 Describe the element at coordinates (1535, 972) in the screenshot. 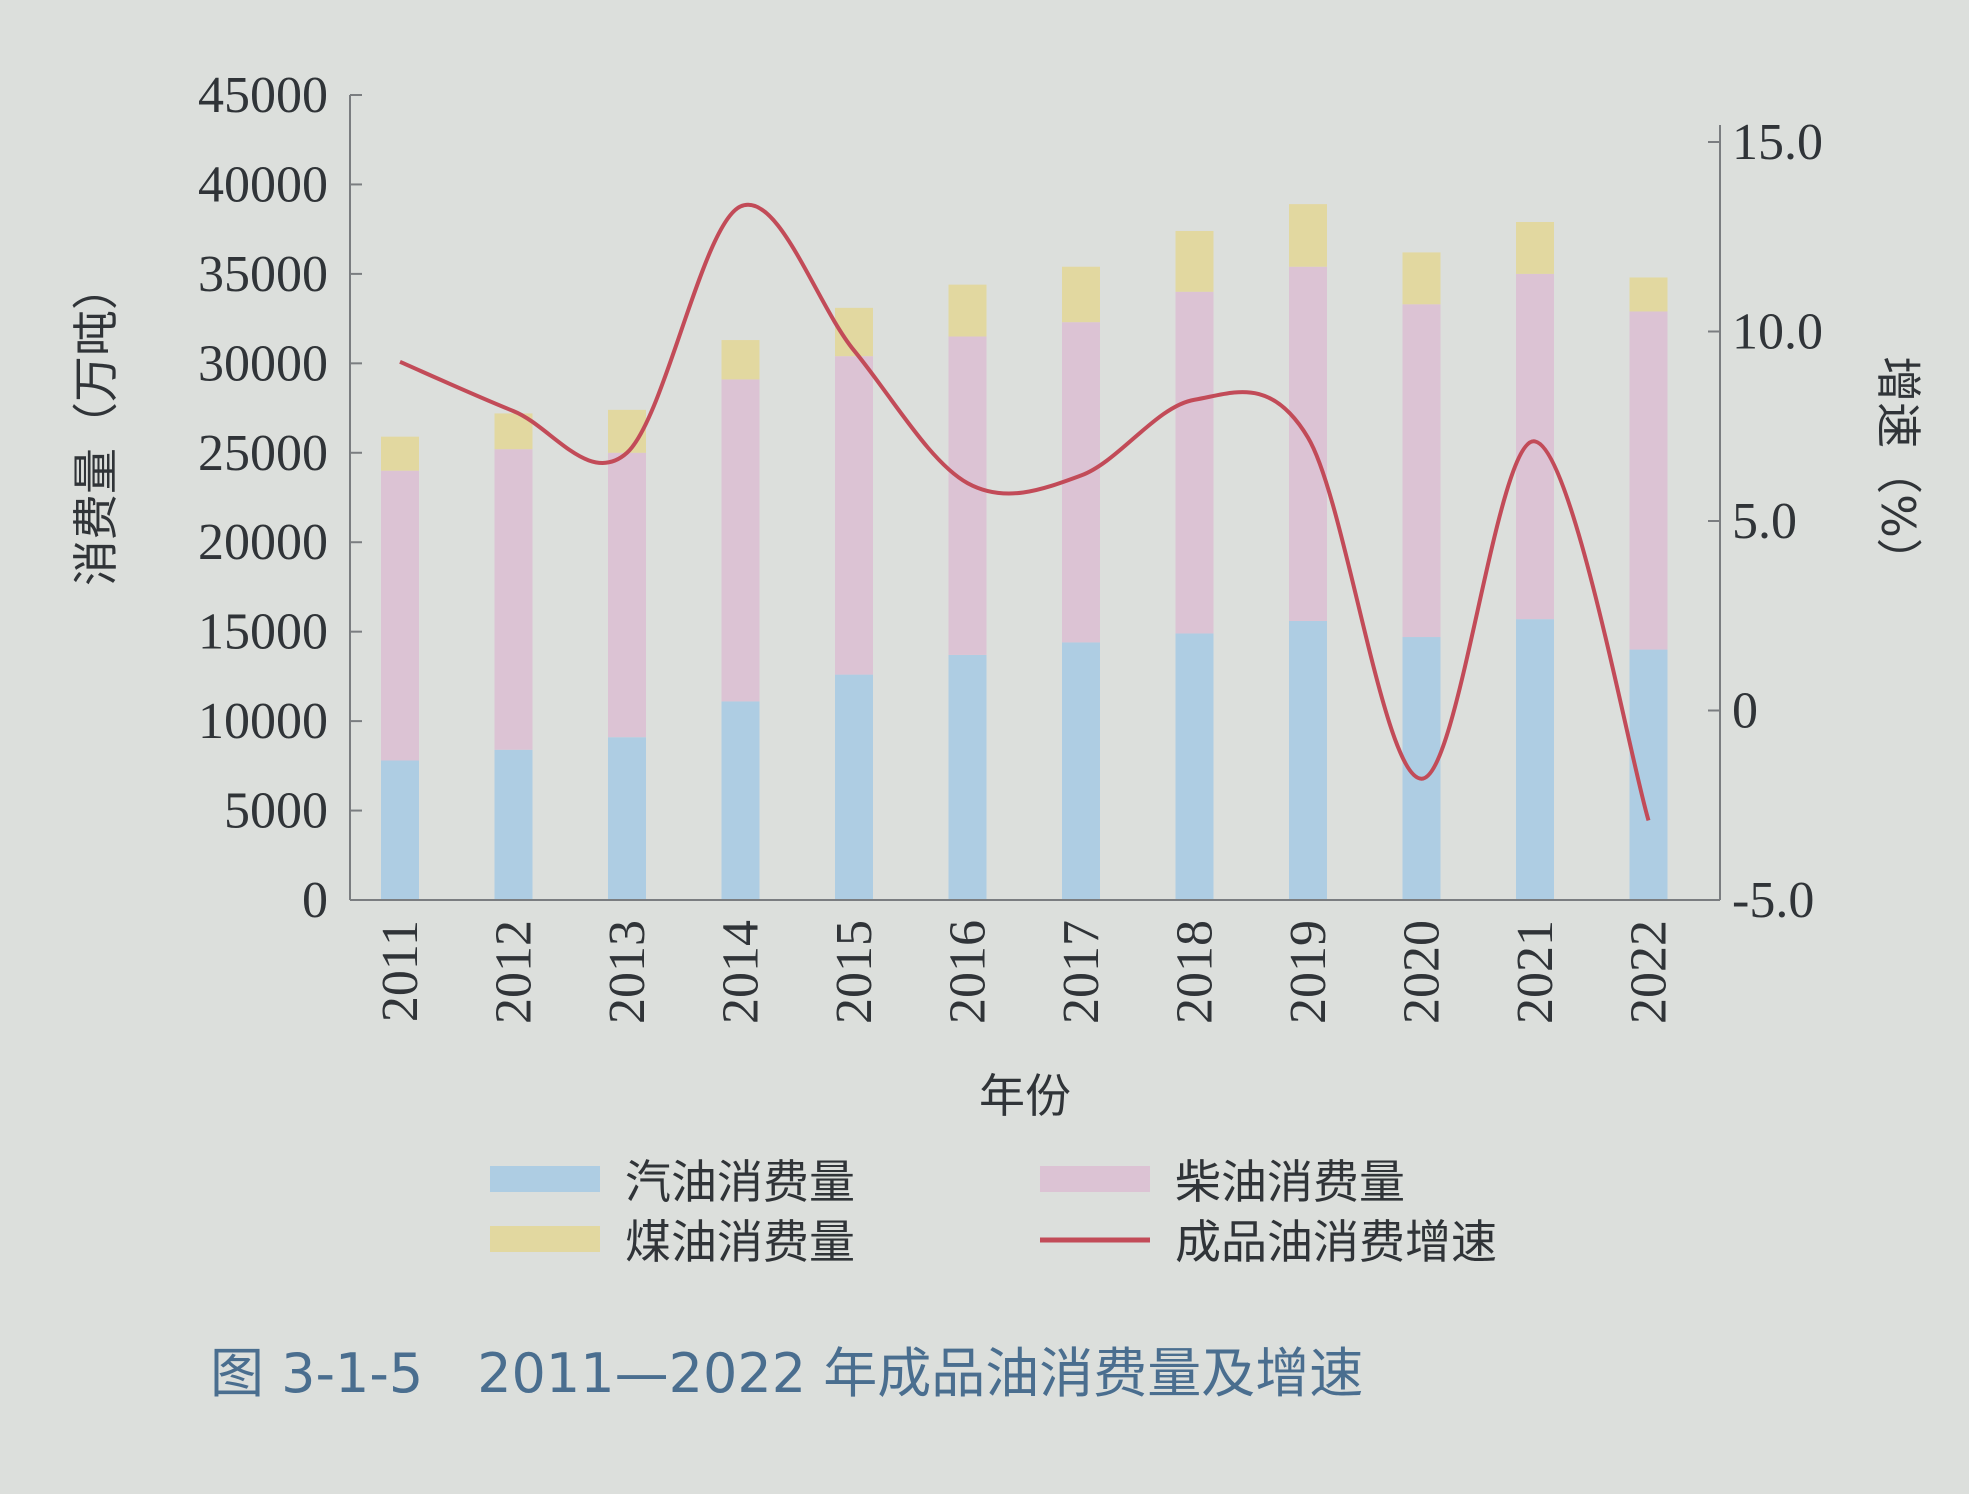

I see `x-tick-label: 2021` at that location.